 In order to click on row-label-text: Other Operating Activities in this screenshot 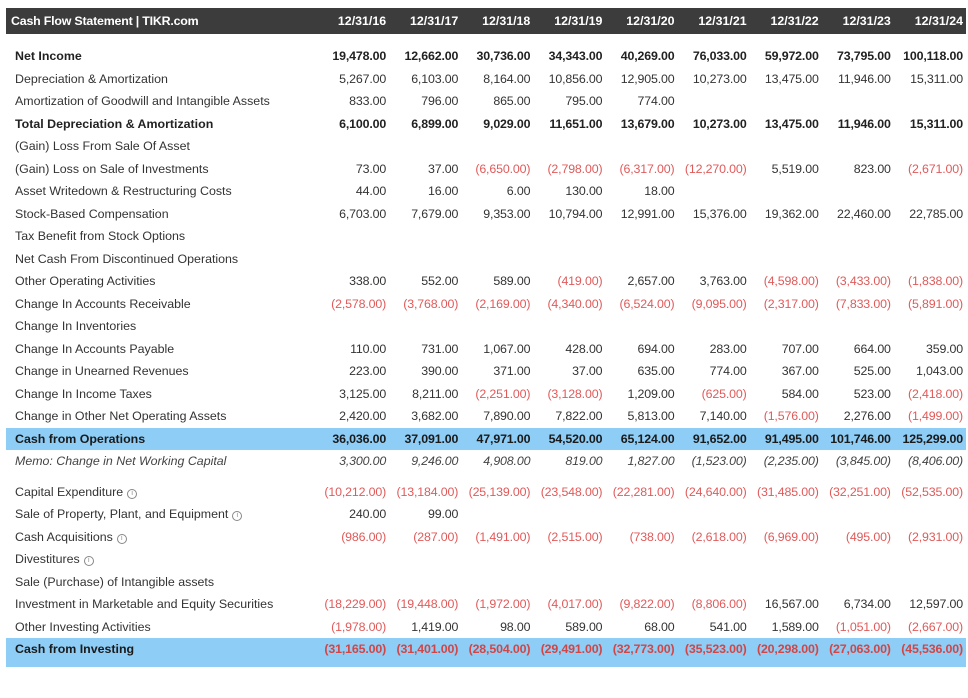, I will do `click(85, 281)`.